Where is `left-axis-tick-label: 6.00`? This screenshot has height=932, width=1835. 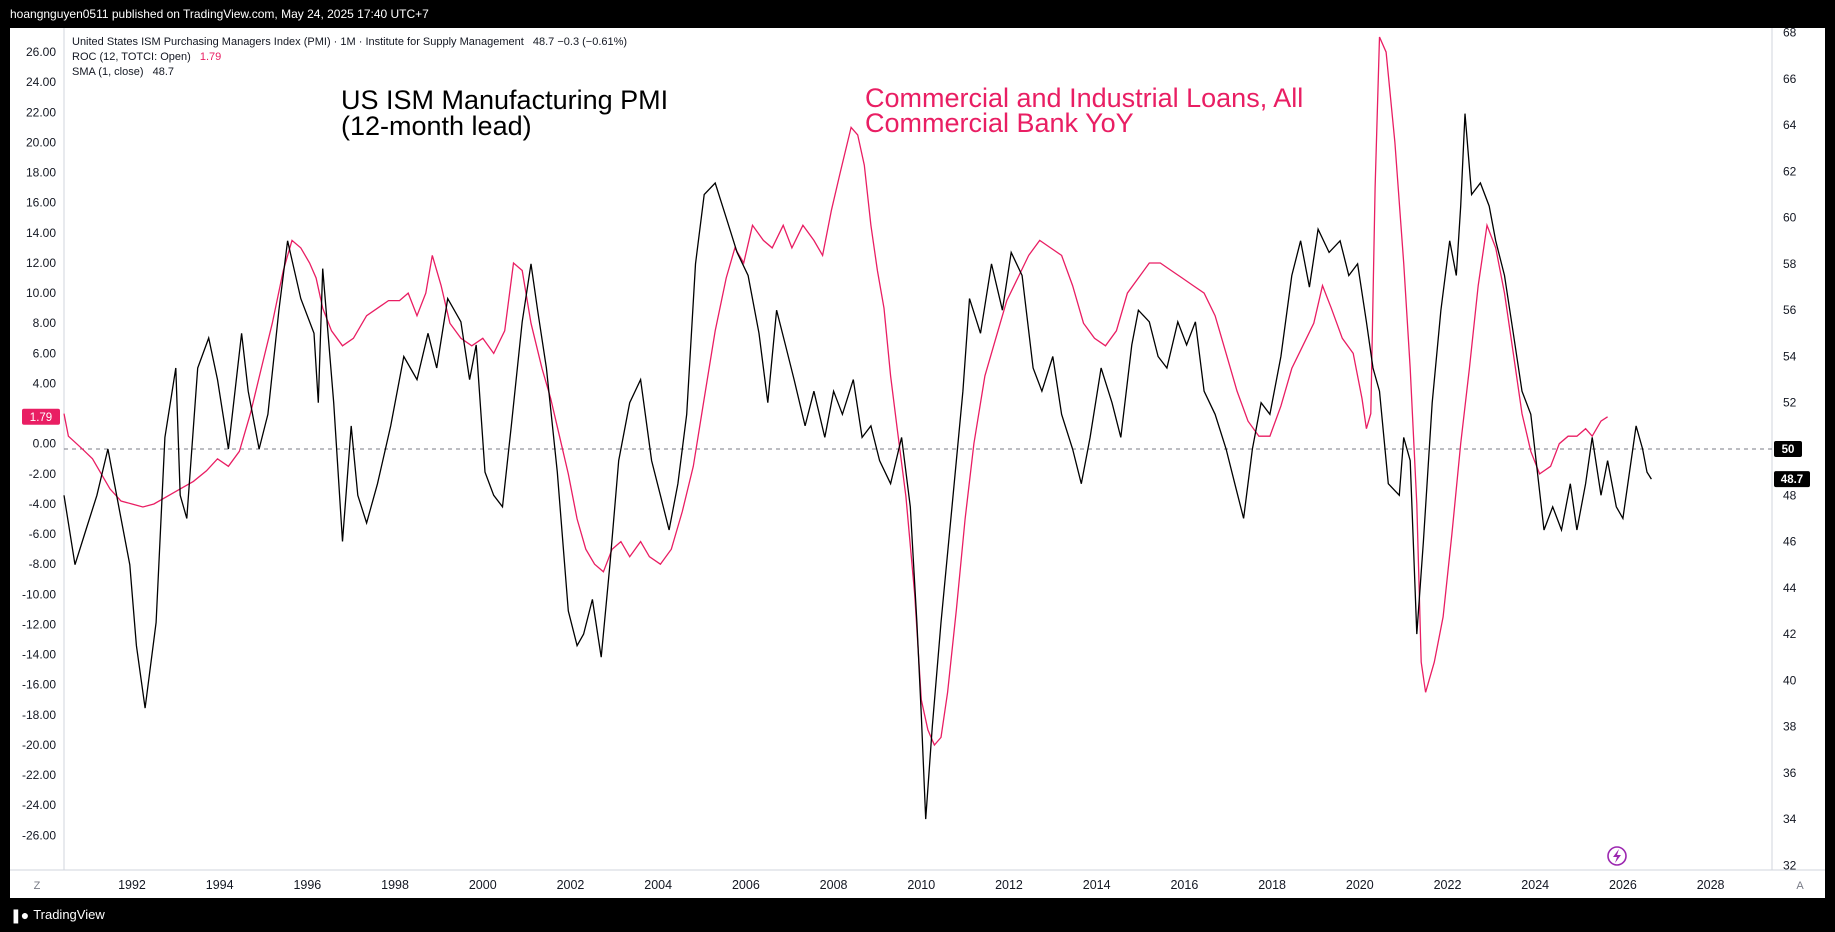 left-axis-tick-label: 6.00 is located at coordinates (45, 353).